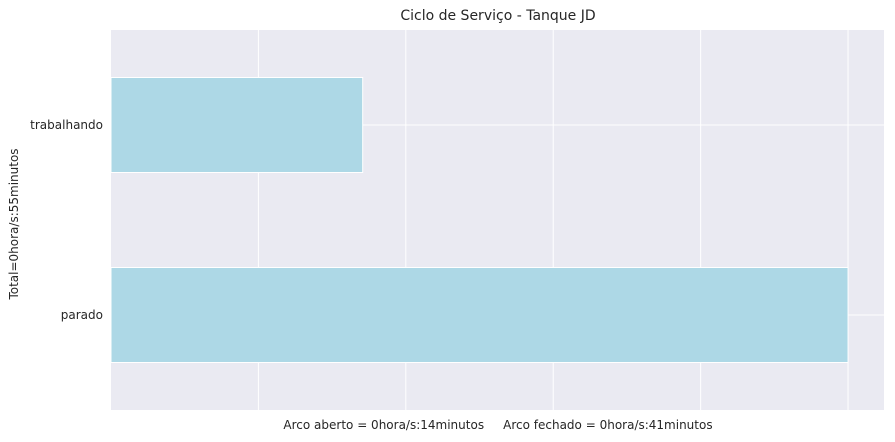 This screenshot has height=442, width=895. Describe the element at coordinates (66, 220) in the screenshot. I see `y-tick-labels: trabalhando parado` at that location.